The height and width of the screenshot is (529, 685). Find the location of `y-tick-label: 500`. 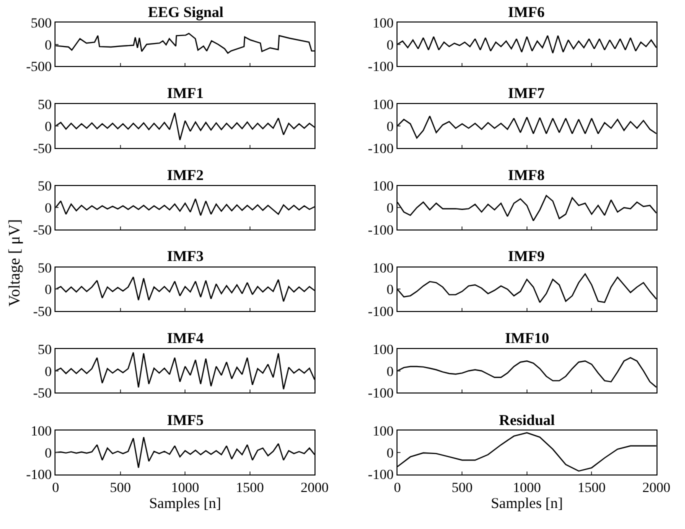

y-tick-label: 500 is located at coordinates (41, 24).